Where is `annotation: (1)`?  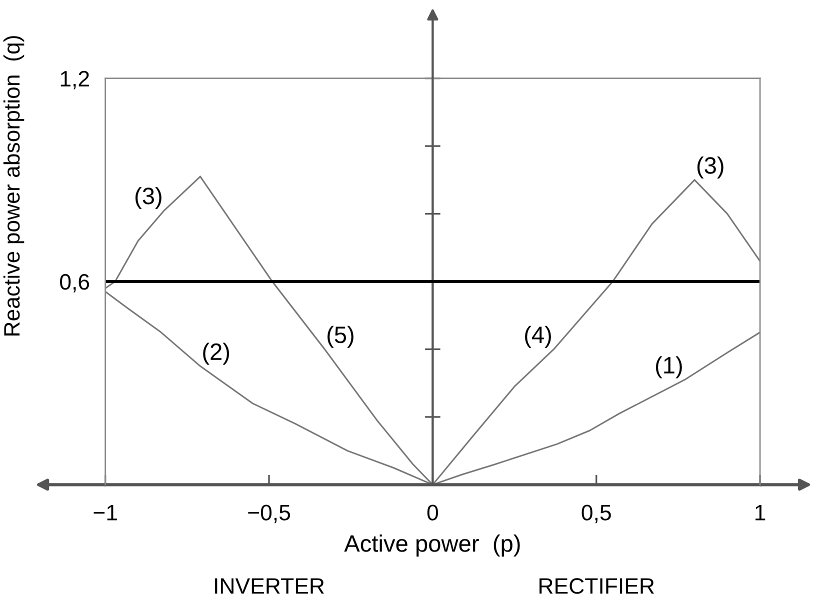
annotation: (1) is located at coordinates (669, 367).